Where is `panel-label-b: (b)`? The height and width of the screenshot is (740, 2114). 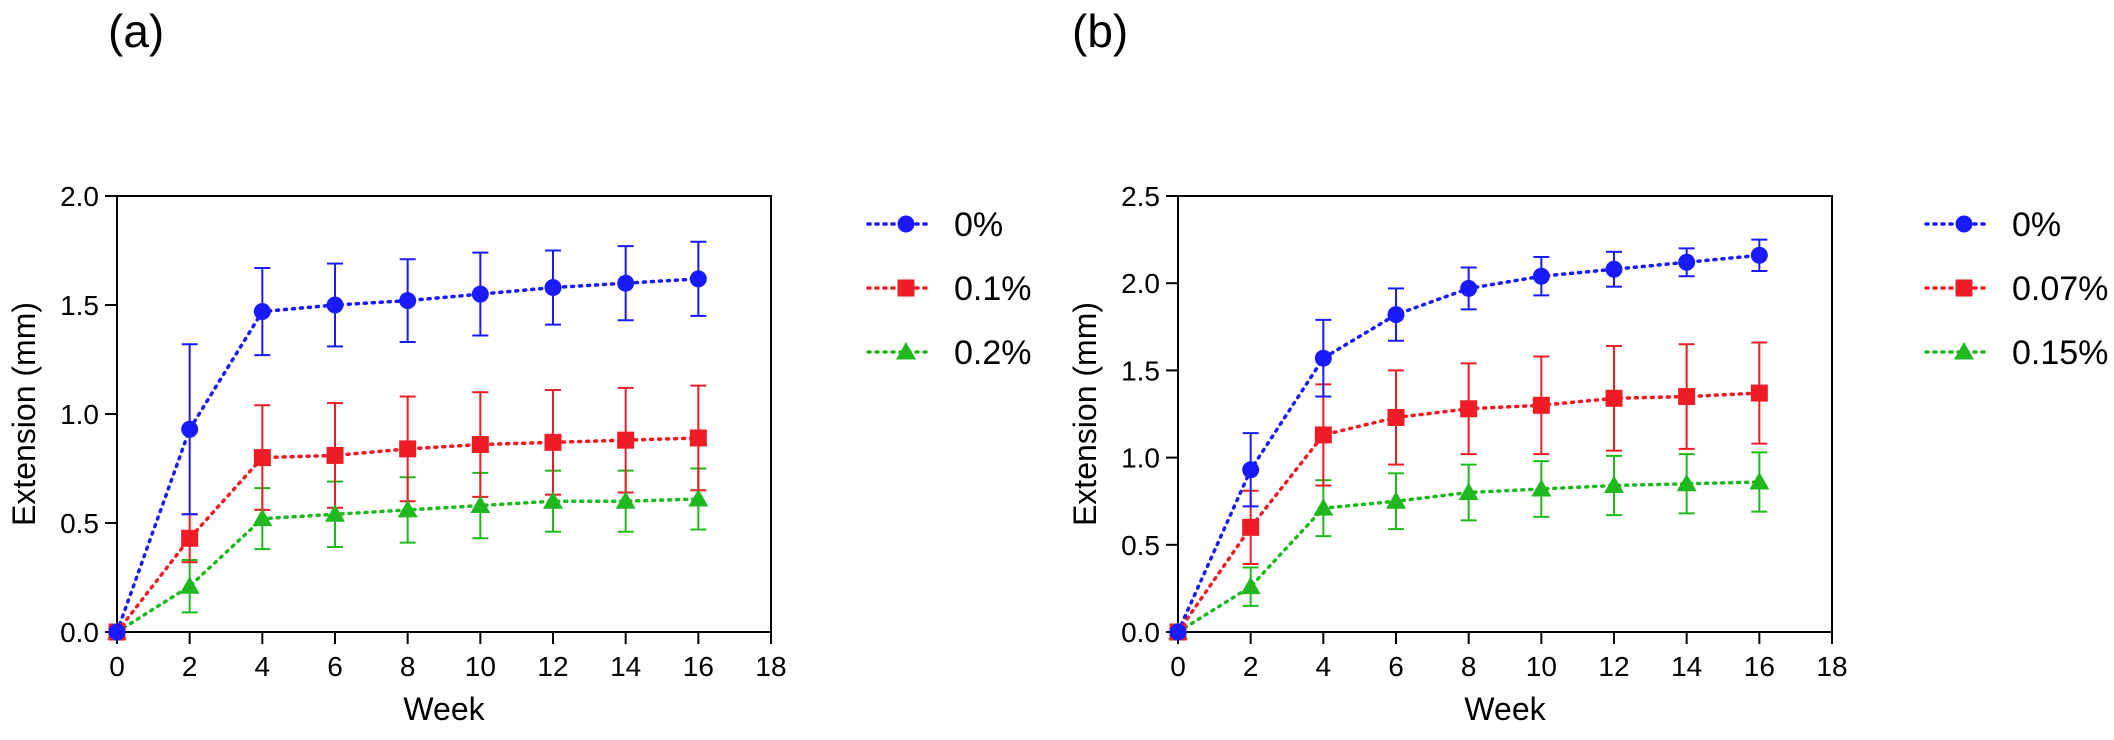
panel-label-b: (b) is located at coordinates (1100, 31).